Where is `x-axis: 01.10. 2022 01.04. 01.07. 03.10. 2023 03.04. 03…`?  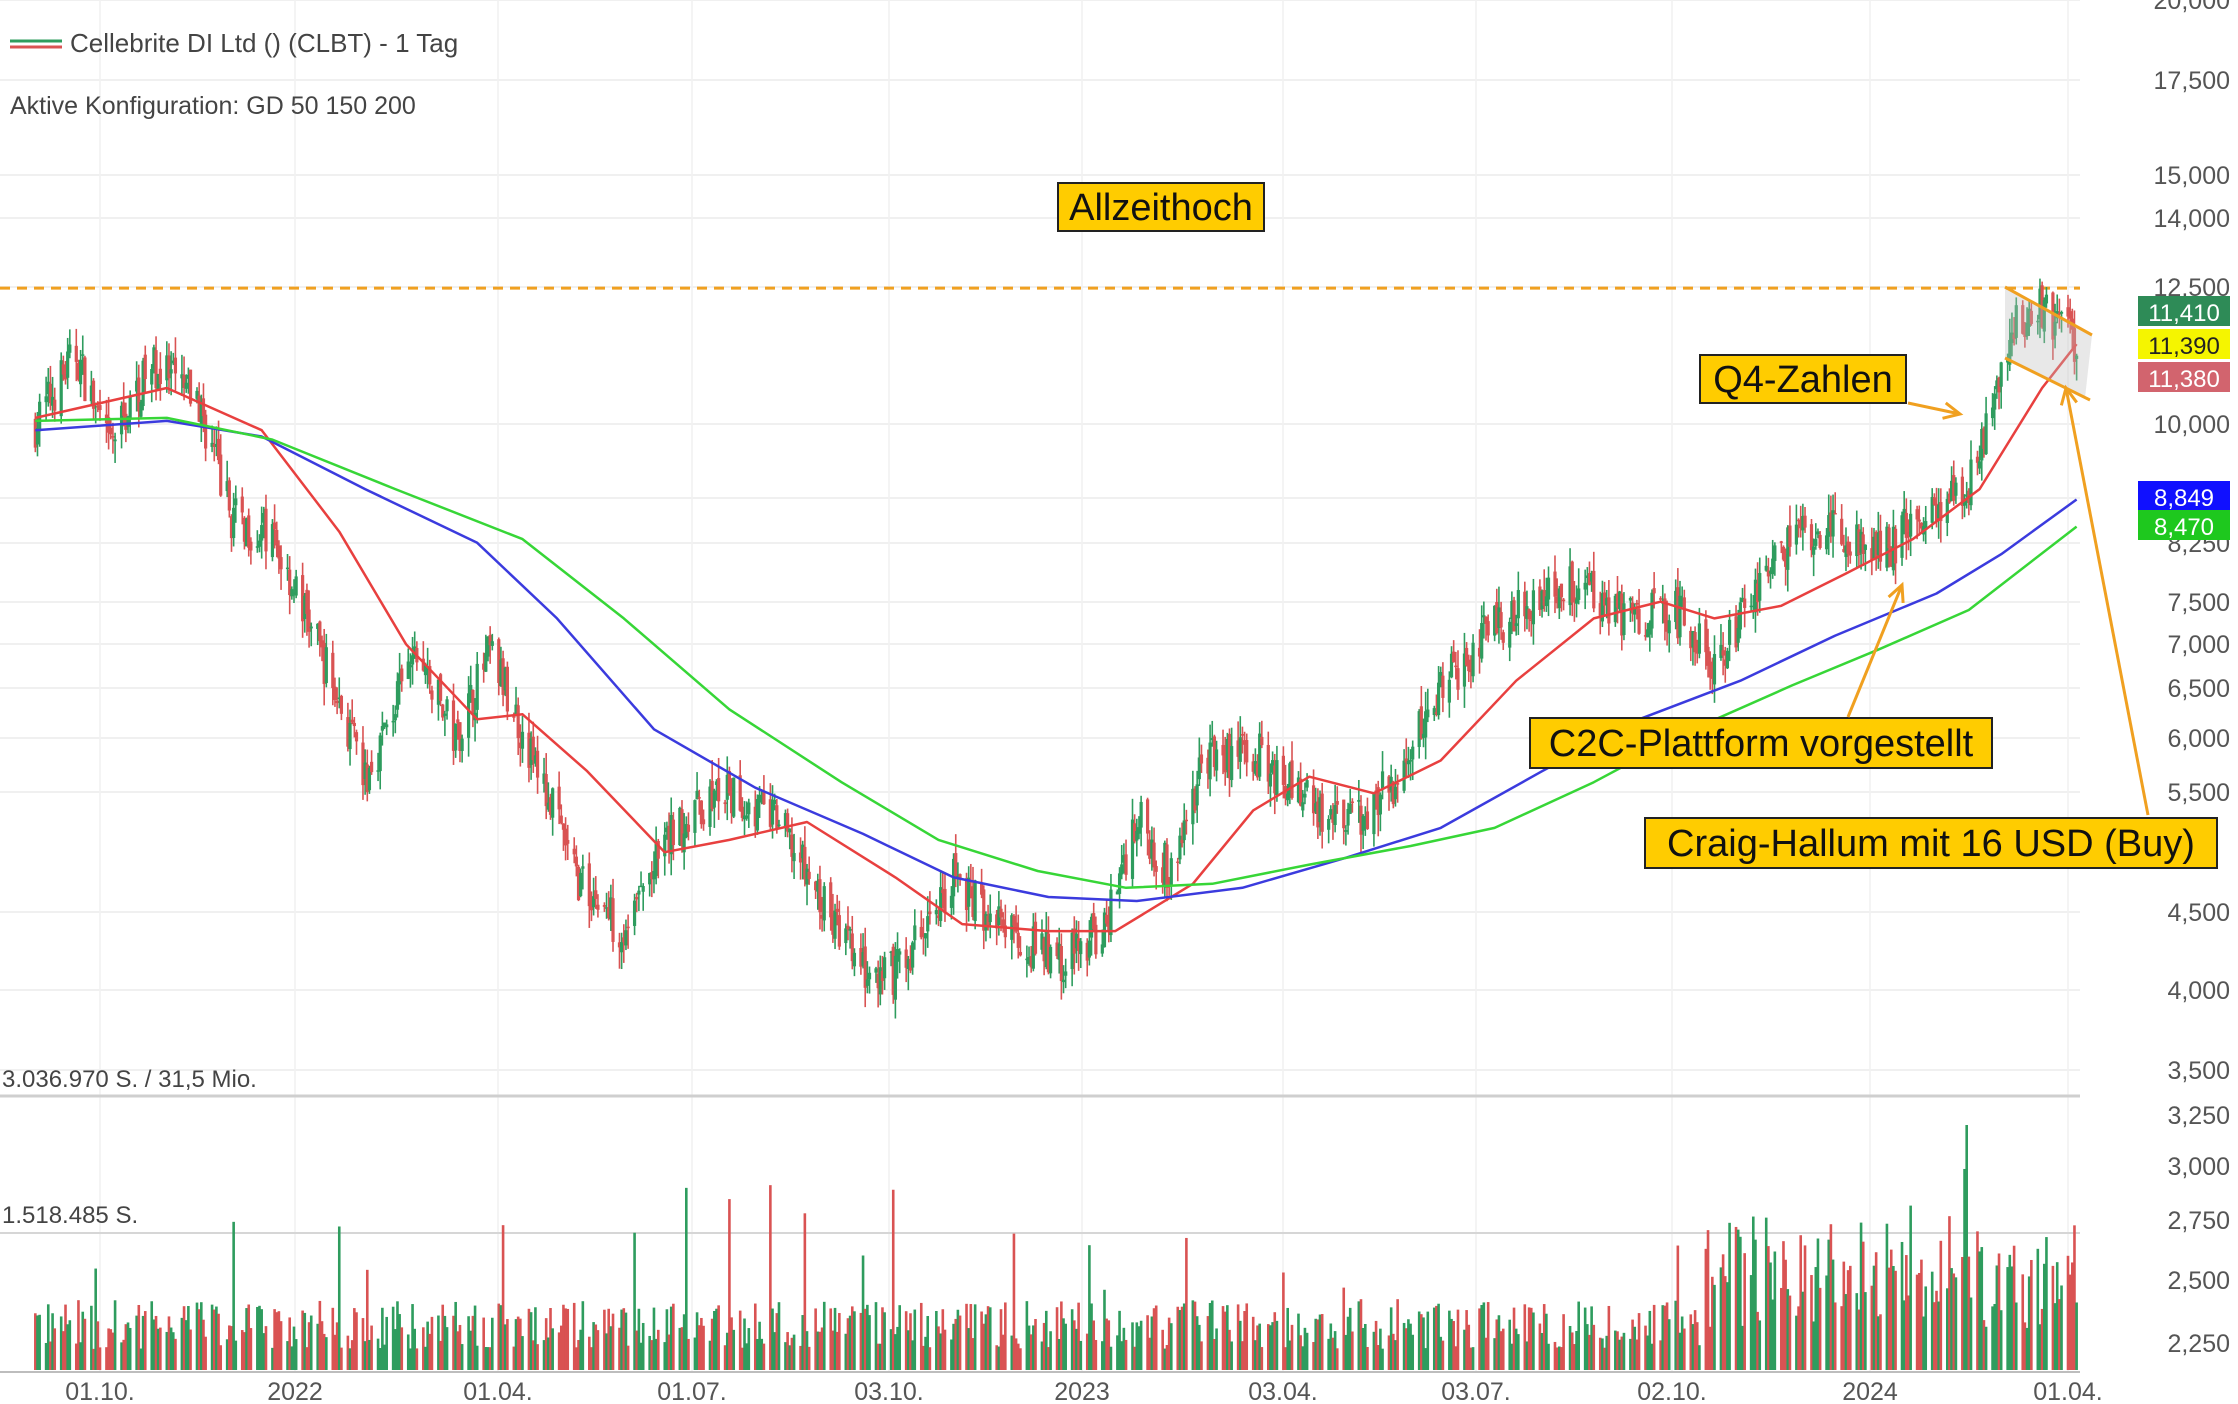
x-axis: 01.10. 2022 01.04. 01.07. 03.10. 2023 03.04. 03… is located at coordinates (1084, 1391).